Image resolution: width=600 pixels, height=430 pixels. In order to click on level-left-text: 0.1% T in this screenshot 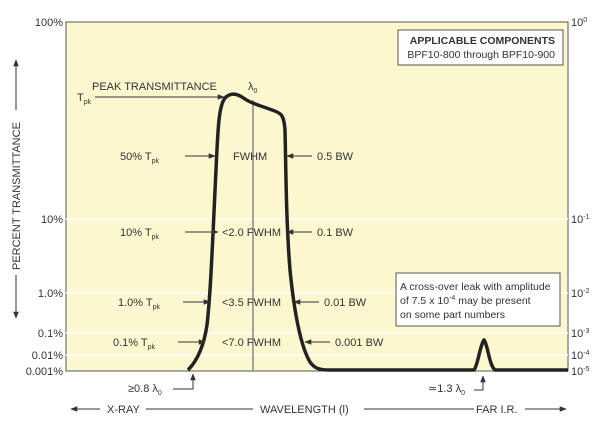, I will do `click(130, 343)`.